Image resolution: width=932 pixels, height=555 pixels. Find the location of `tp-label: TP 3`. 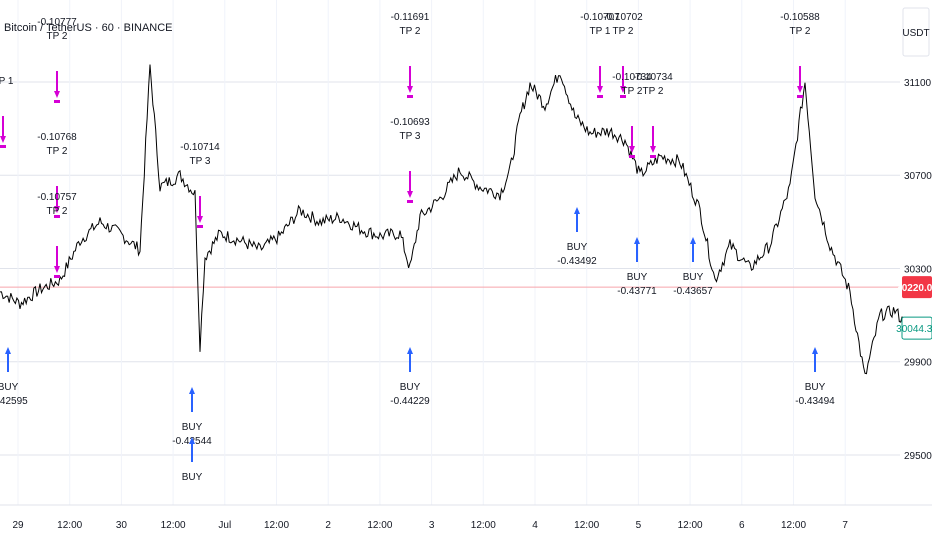

tp-label: TP 3 is located at coordinates (410, 136).